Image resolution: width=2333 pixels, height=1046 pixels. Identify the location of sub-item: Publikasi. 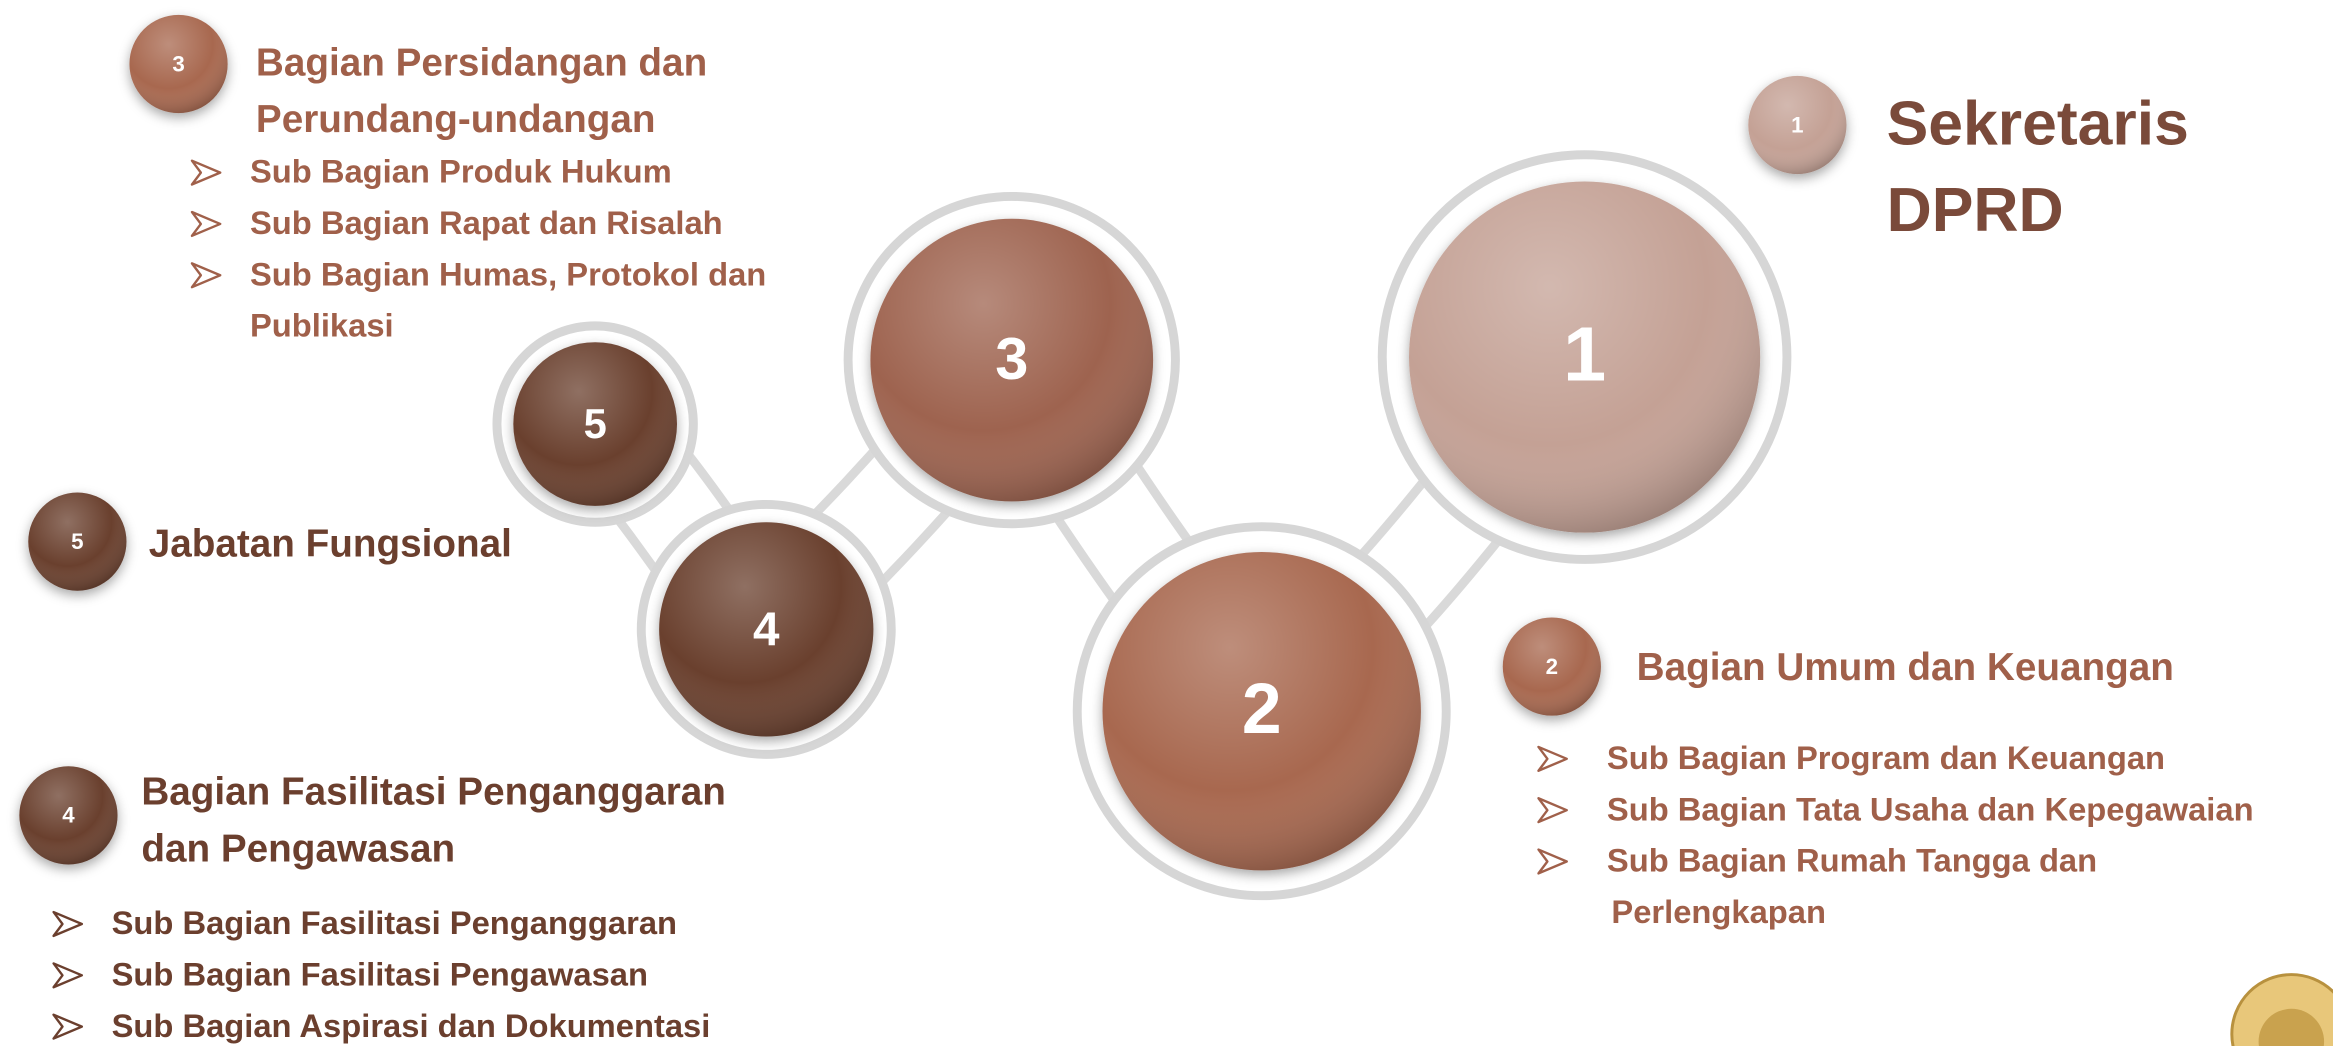
(322, 325).